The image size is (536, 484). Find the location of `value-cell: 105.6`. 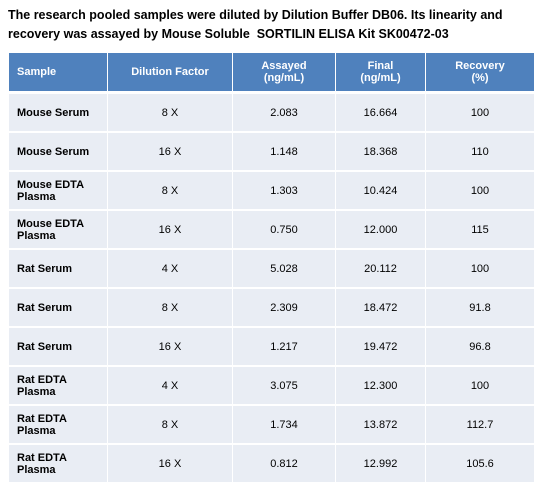

value-cell: 105.6 is located at coordinates (480, 463).